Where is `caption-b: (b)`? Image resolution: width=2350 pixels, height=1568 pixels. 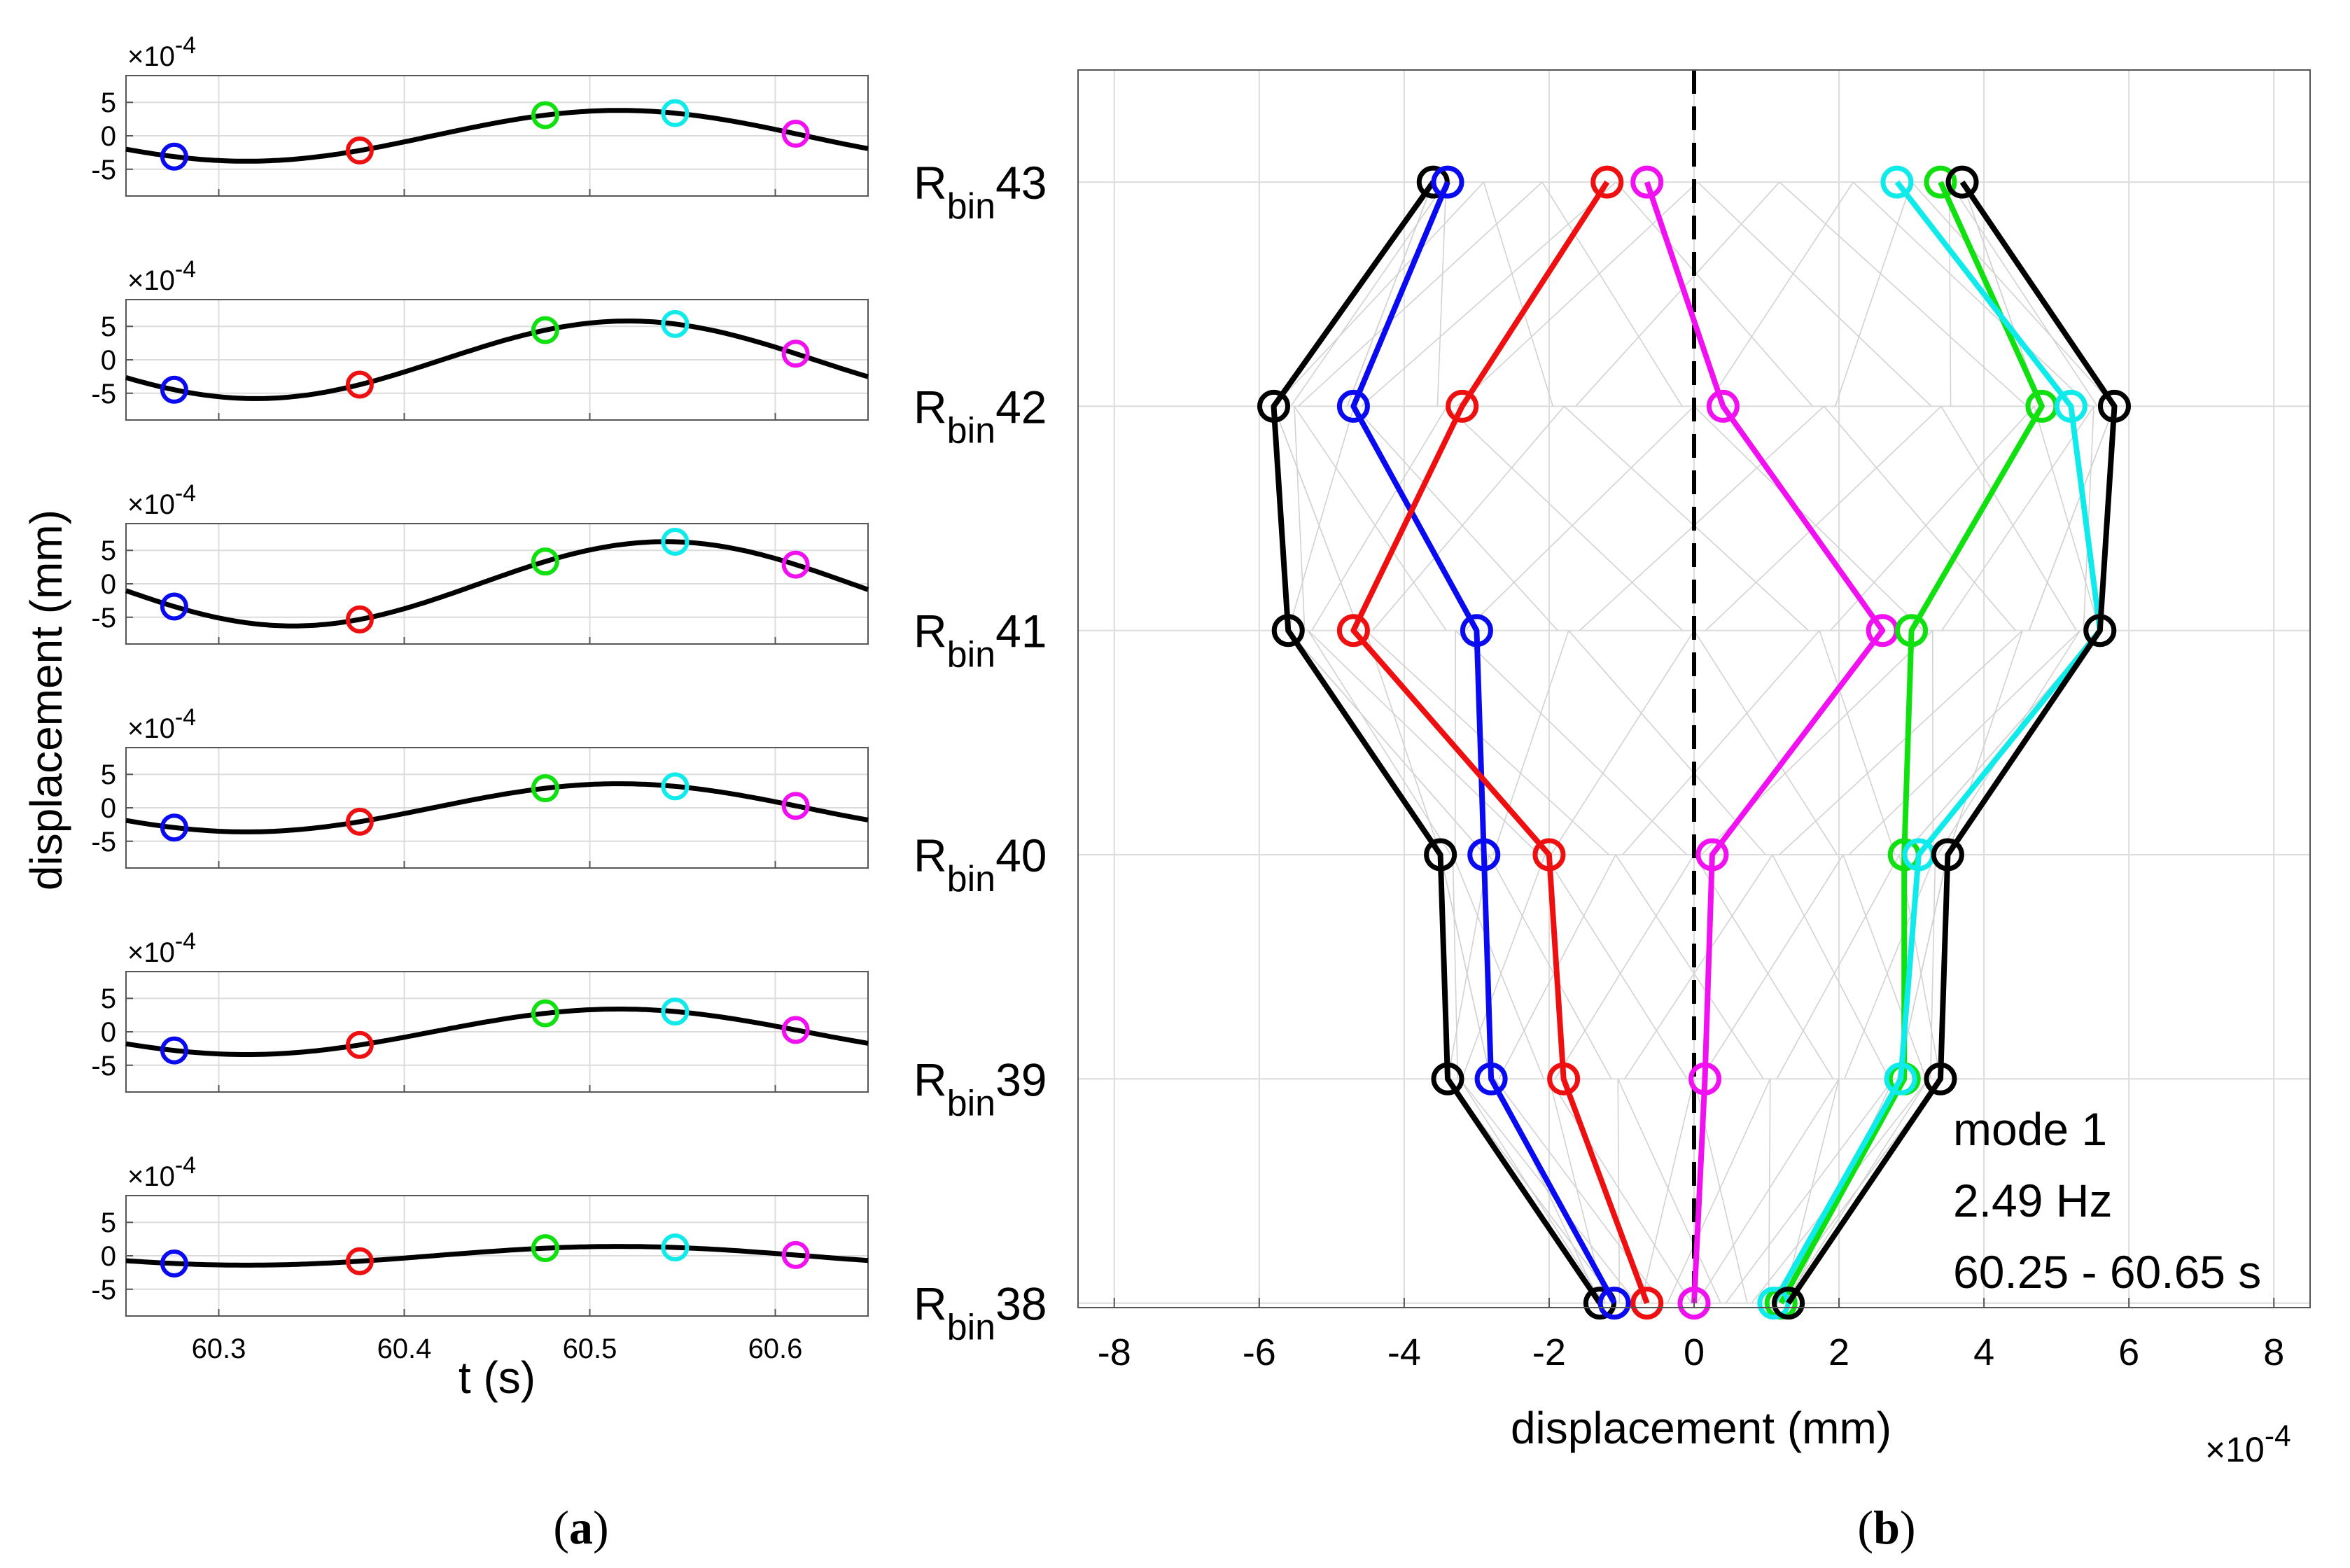 caption-b: (b) is located at coordinates (1886, 1527).